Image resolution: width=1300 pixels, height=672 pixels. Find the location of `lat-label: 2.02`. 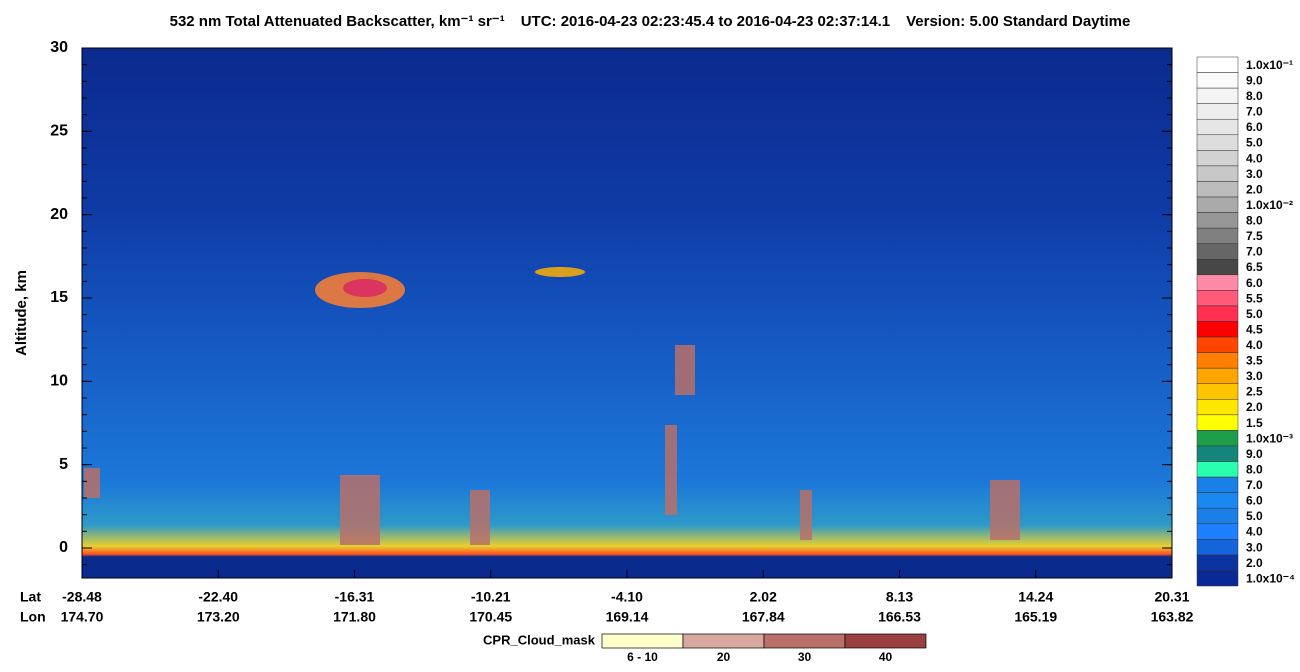

lat-label: 2.02 is located at coordinates (763, 597).